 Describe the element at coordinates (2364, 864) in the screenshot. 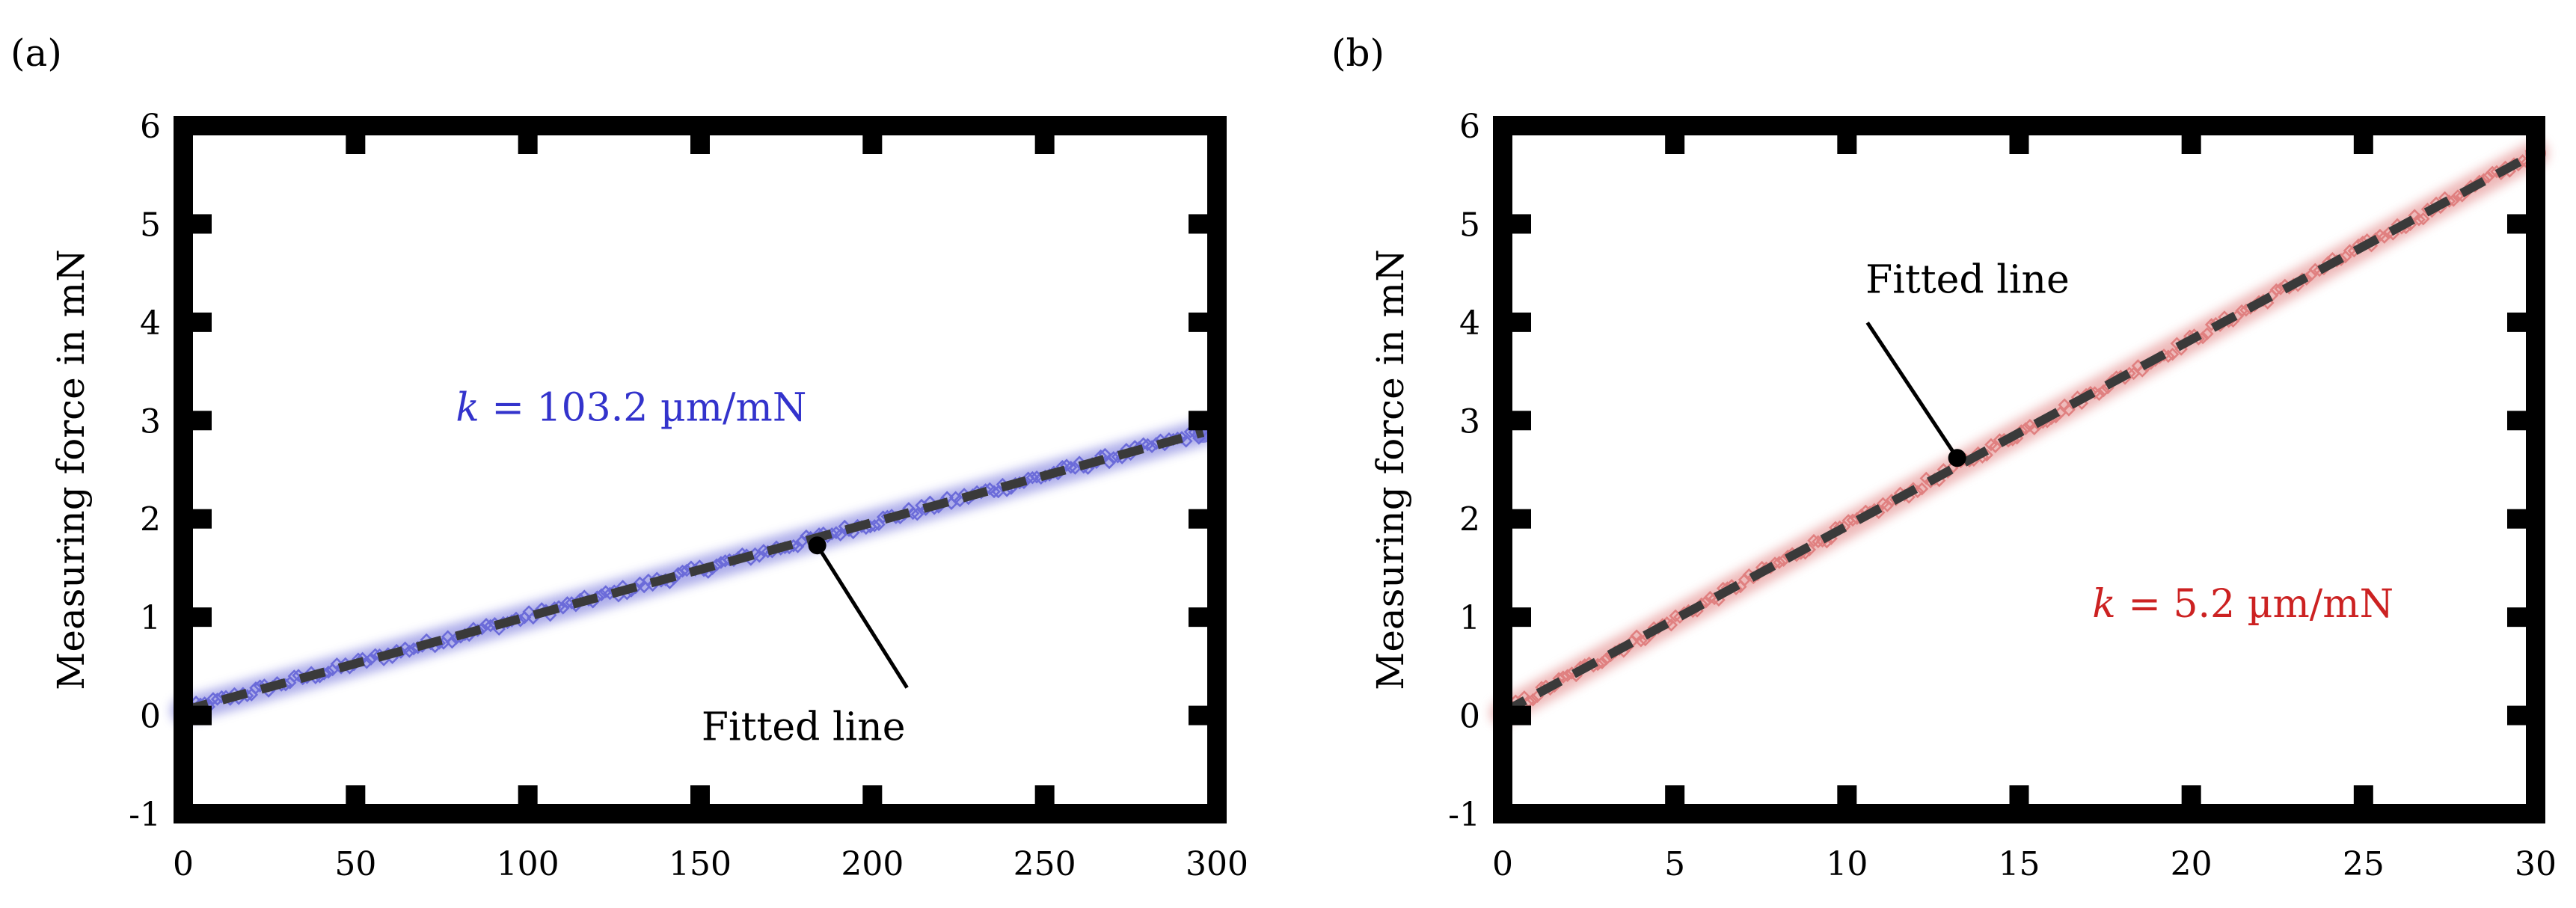

I see `x-tick-label: 25` at that location.